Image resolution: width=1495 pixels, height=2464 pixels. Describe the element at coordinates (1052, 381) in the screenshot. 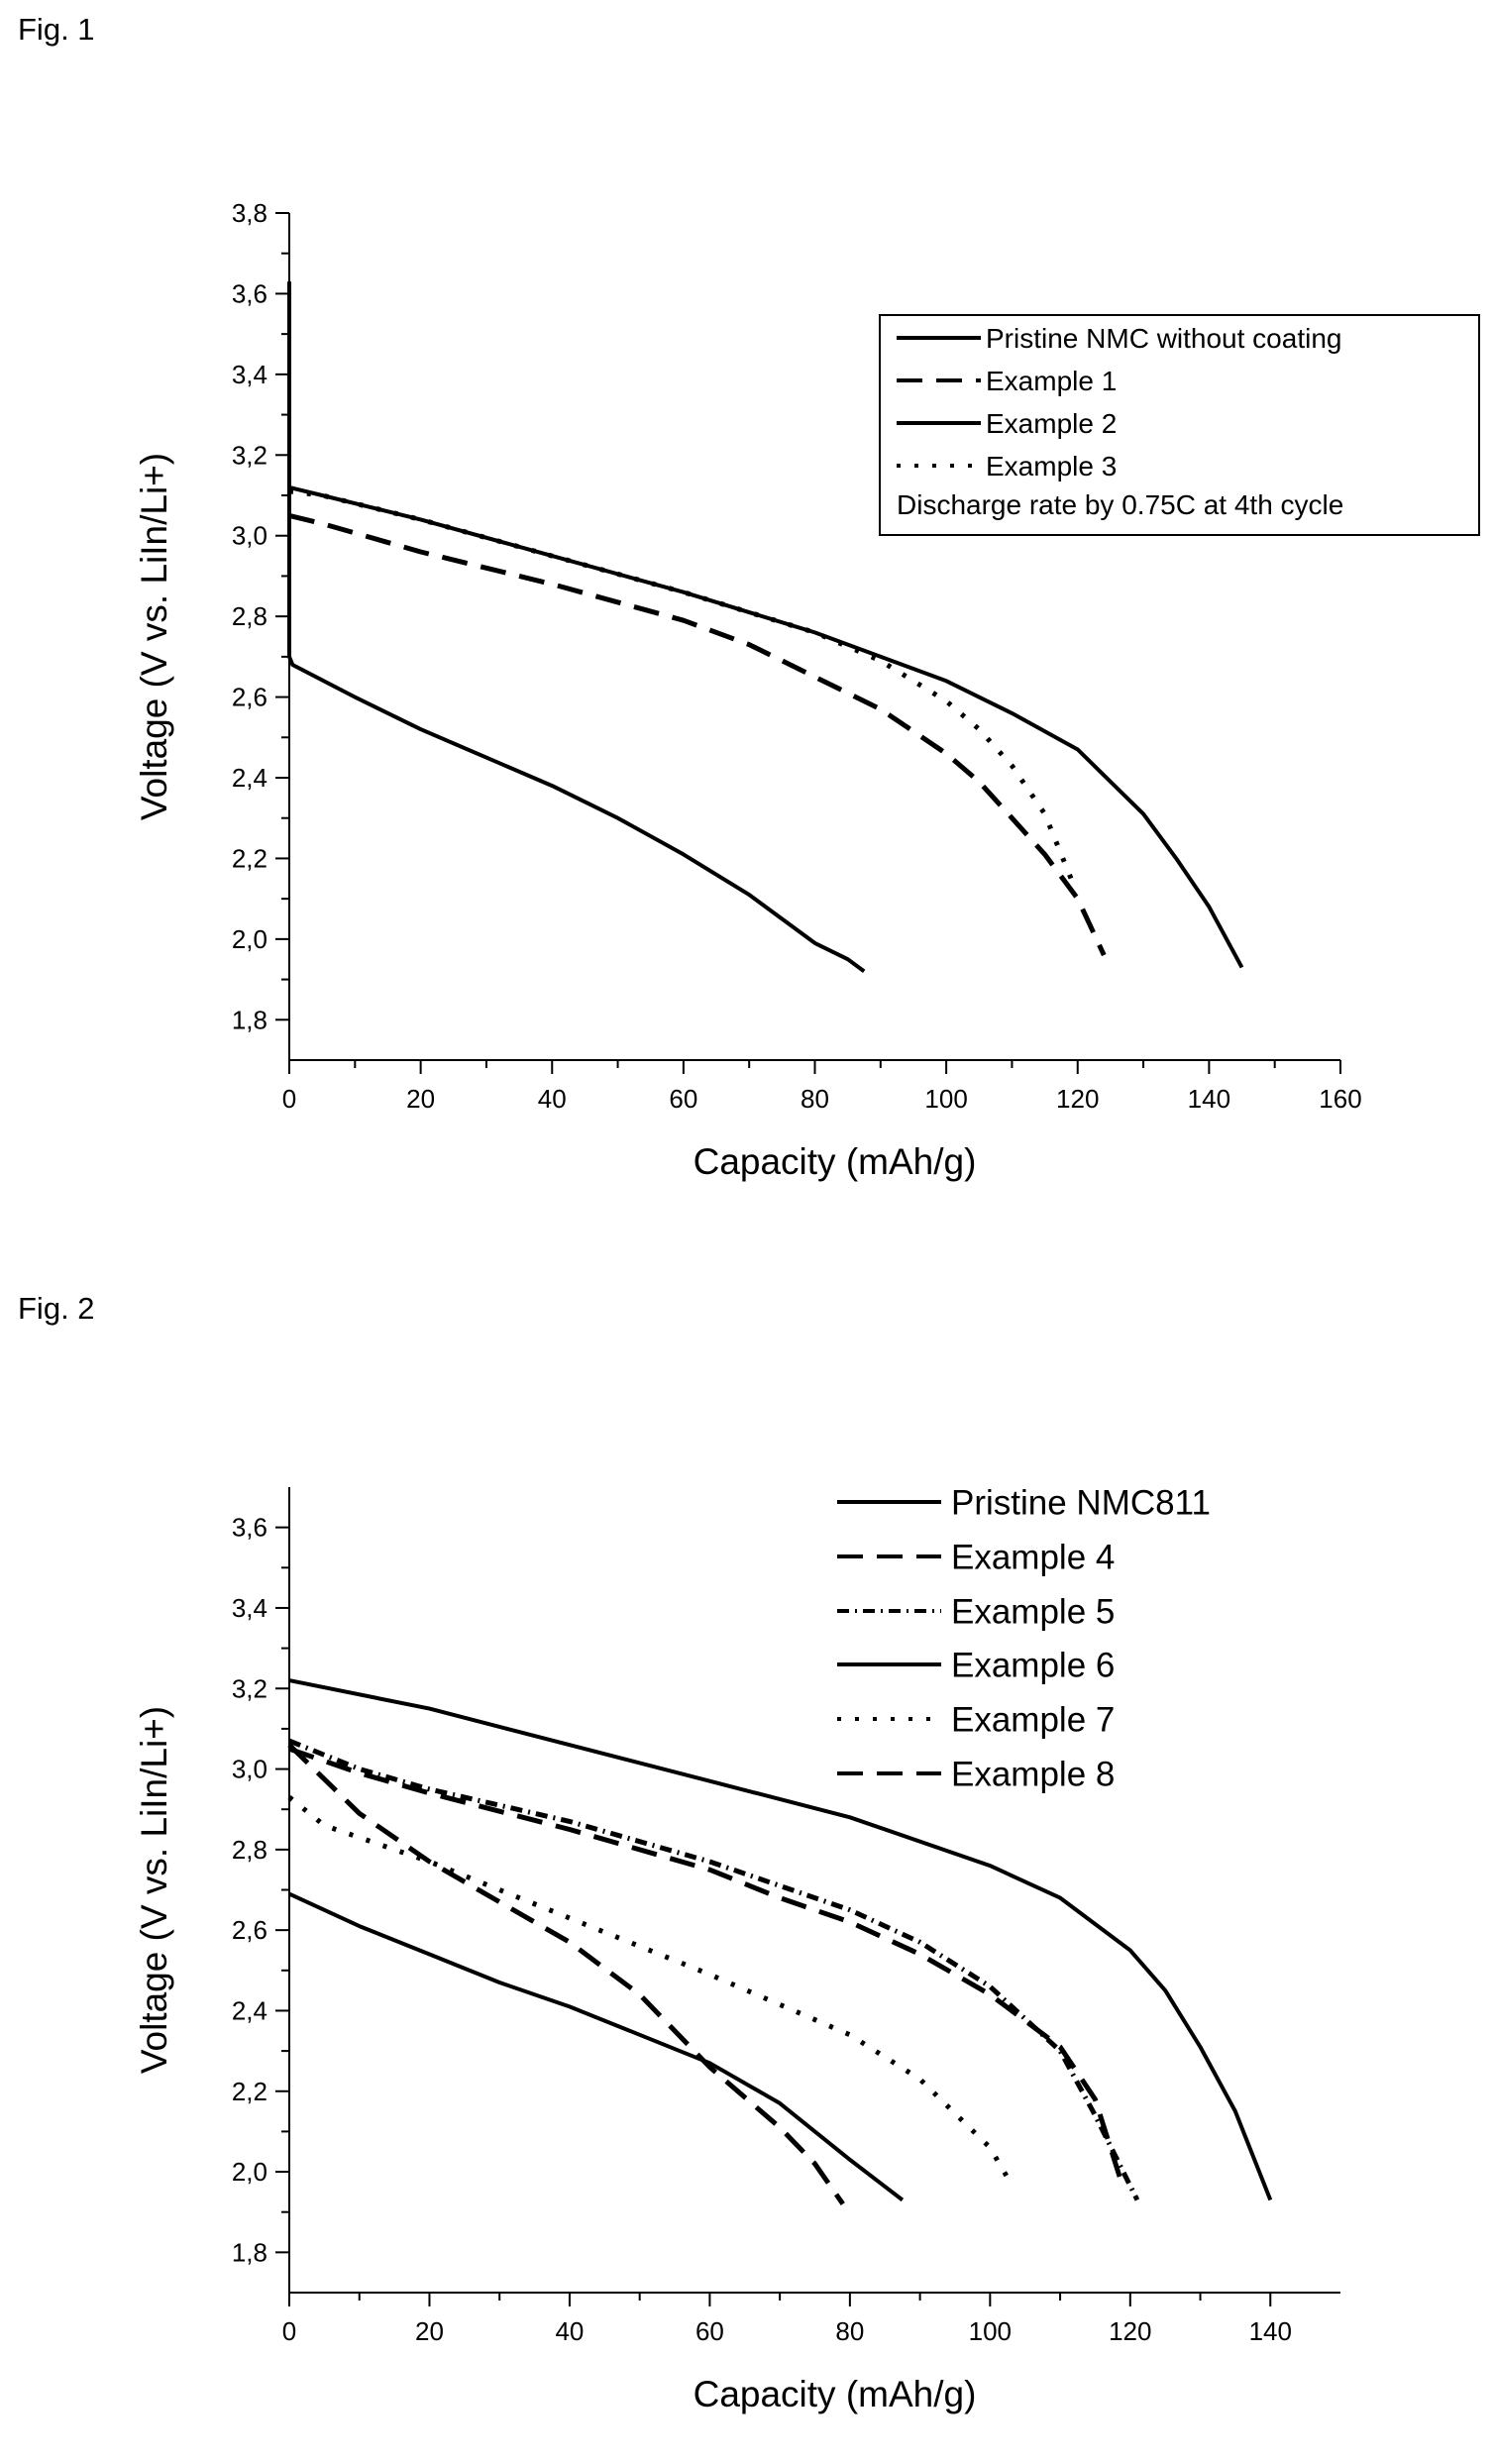

I see `legend-label-2: Example 1` at that location.